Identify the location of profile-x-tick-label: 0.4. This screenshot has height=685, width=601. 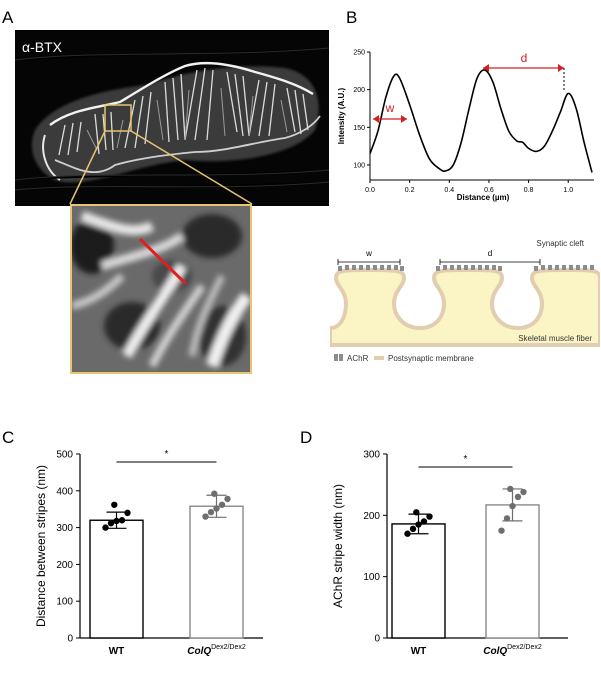
(449, 190).